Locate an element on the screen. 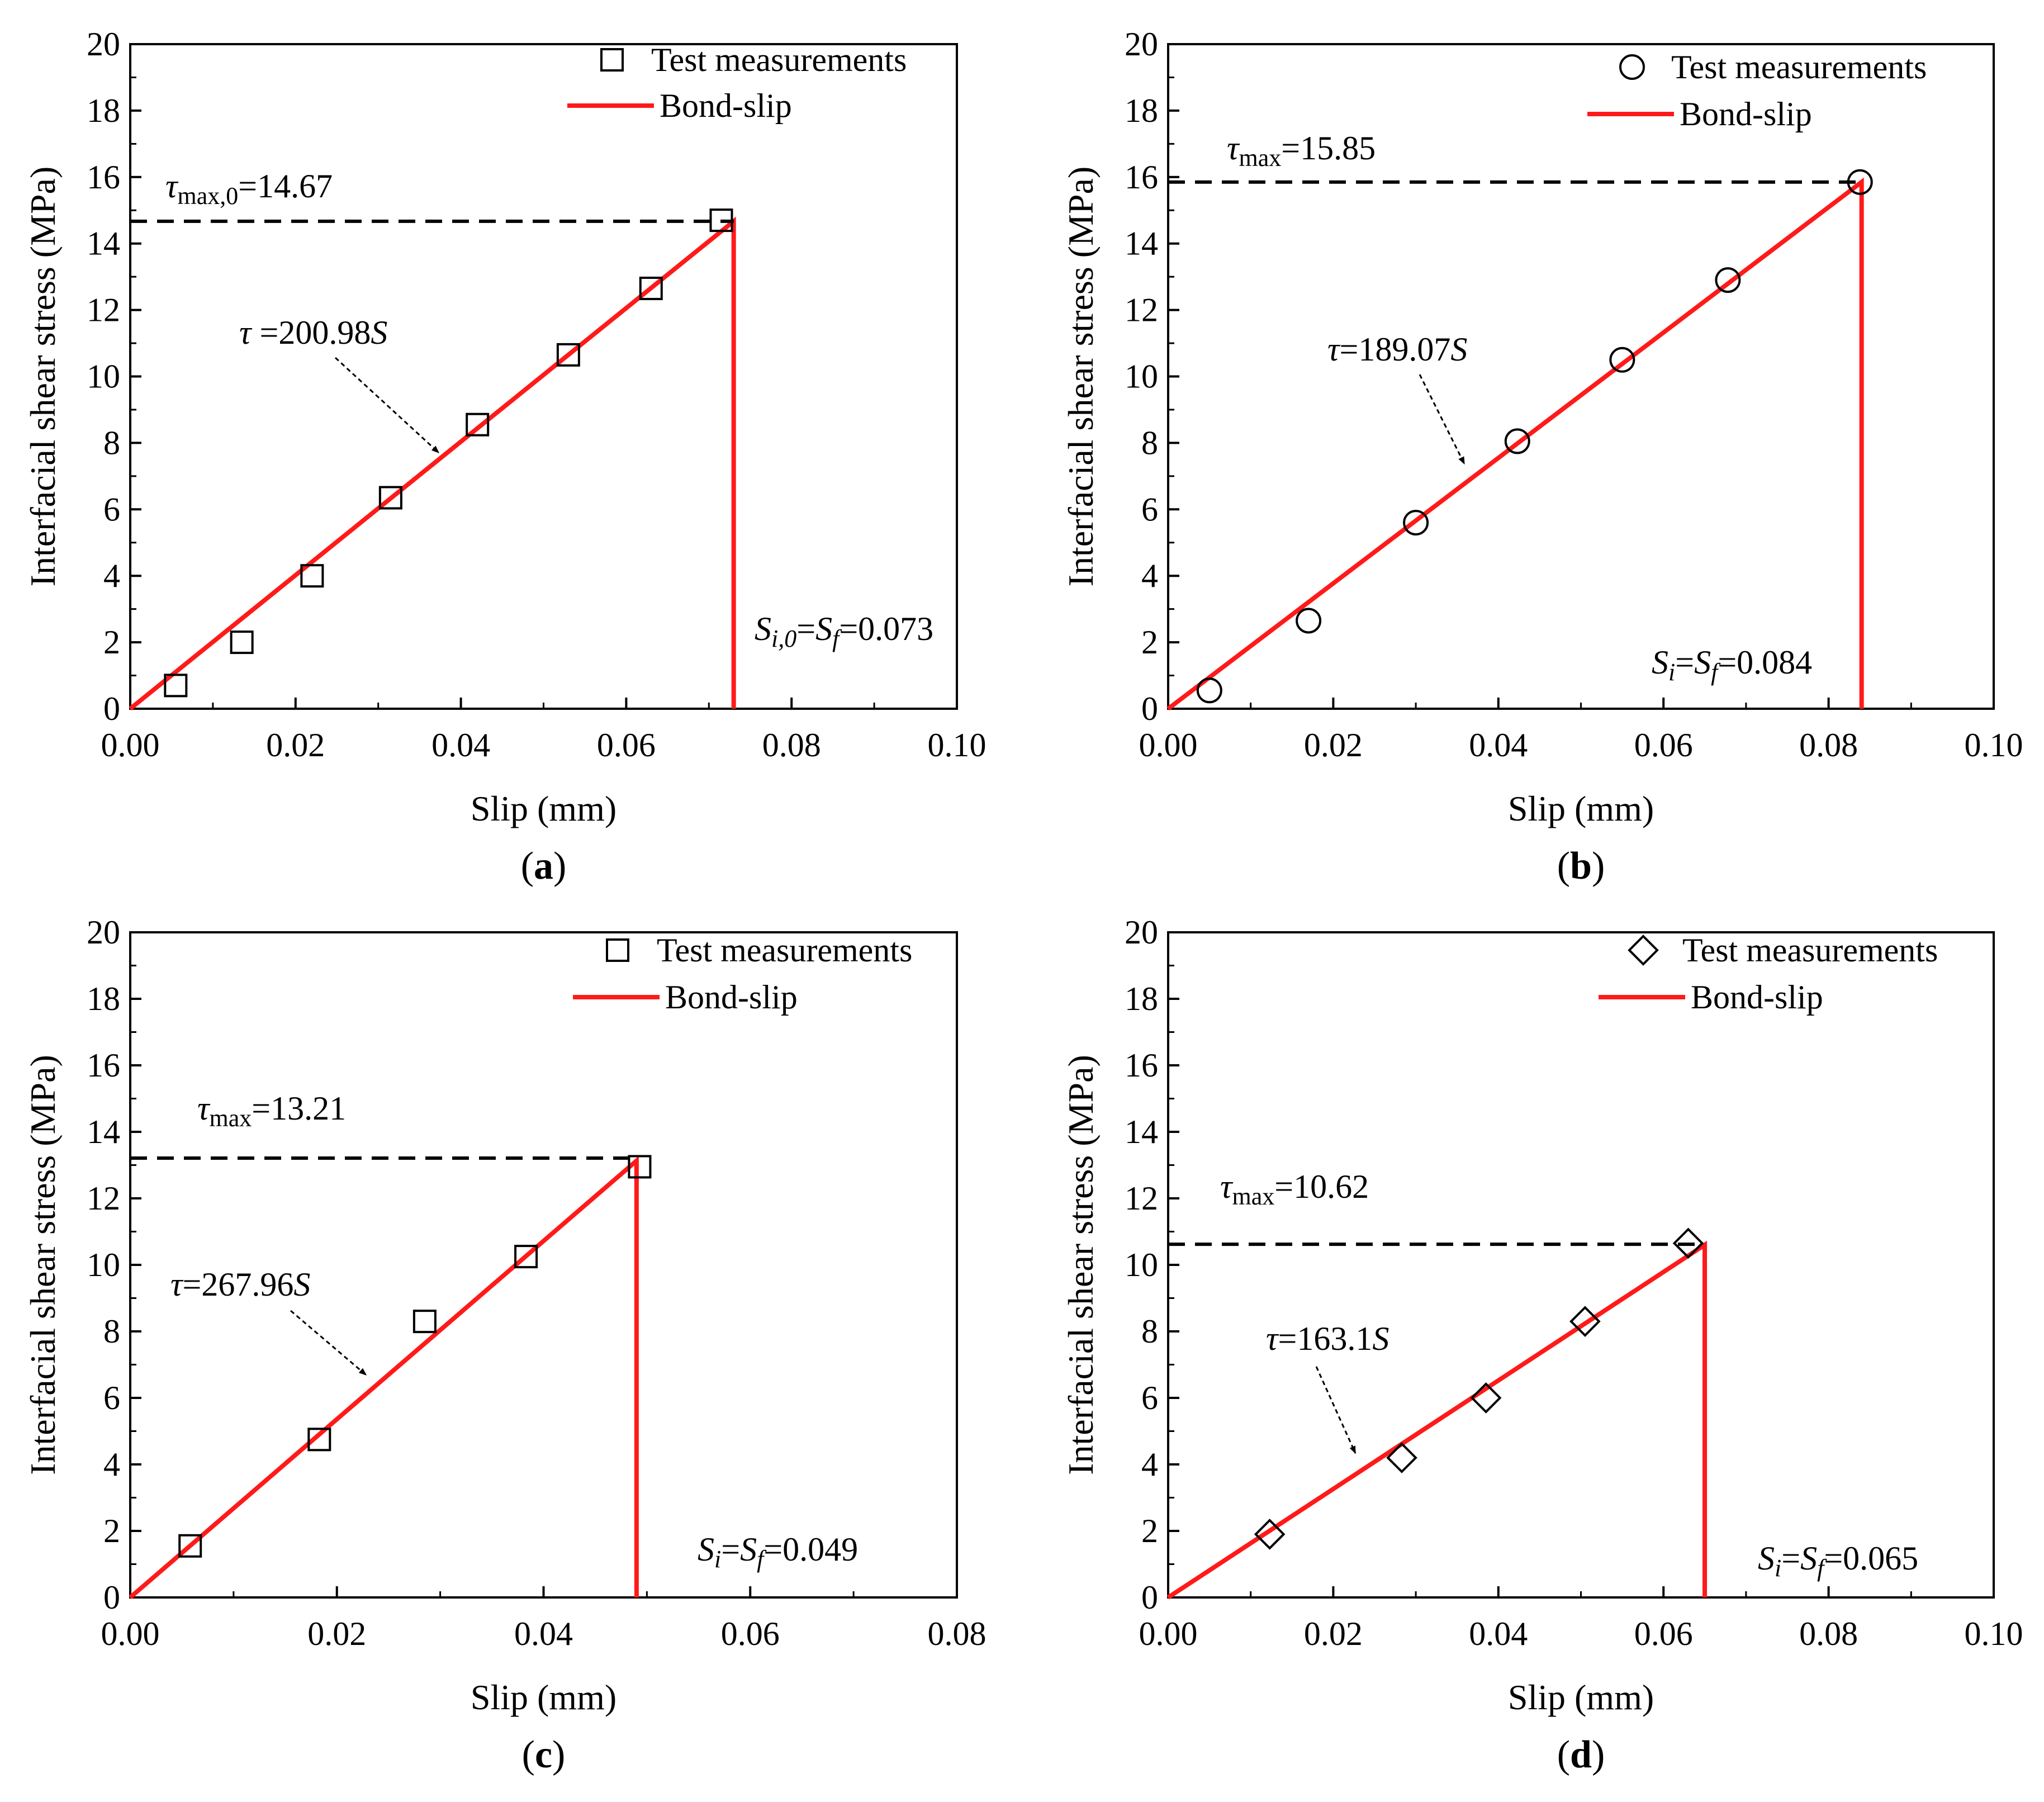 This screenshot has height=1802, width=2044. slip-annotation: Si=Sf=0.065 is located at coordinates (1838, 1561).